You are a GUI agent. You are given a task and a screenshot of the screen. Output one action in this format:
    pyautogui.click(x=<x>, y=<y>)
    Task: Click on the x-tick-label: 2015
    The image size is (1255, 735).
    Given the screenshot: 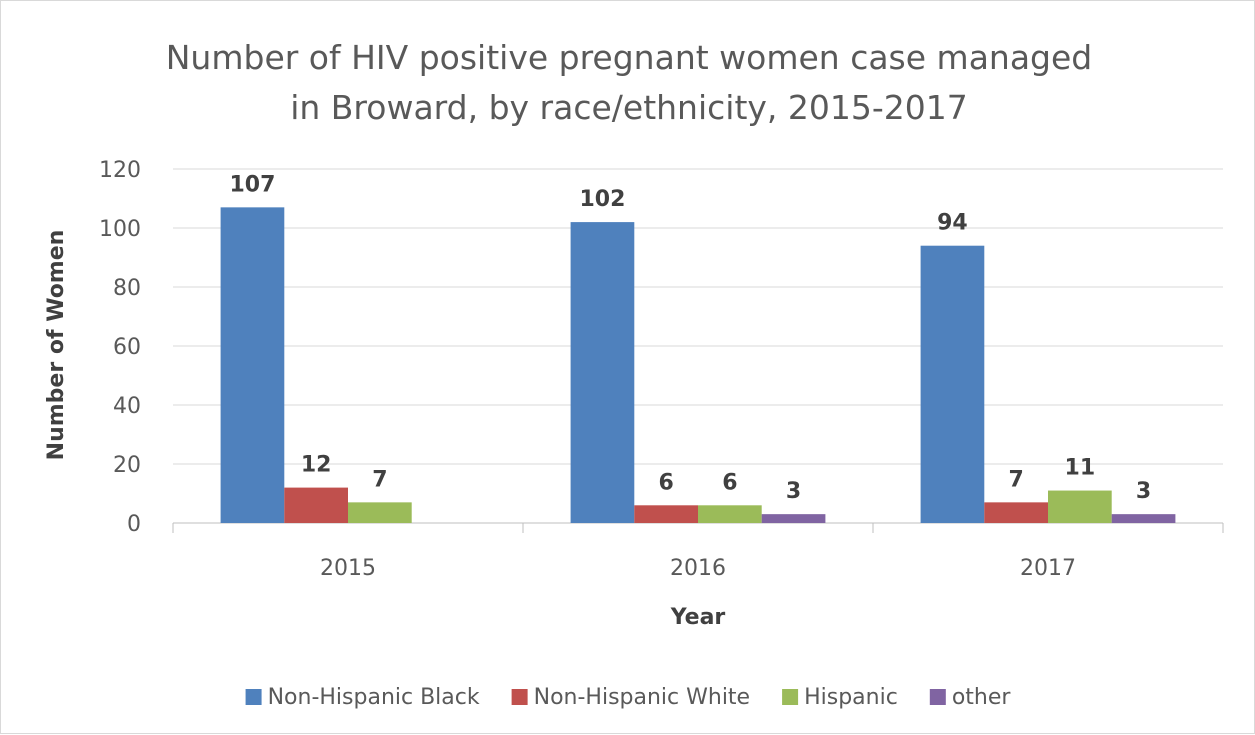 What is the action you would take?
    pyautogui.click(x=348, y=568)
    